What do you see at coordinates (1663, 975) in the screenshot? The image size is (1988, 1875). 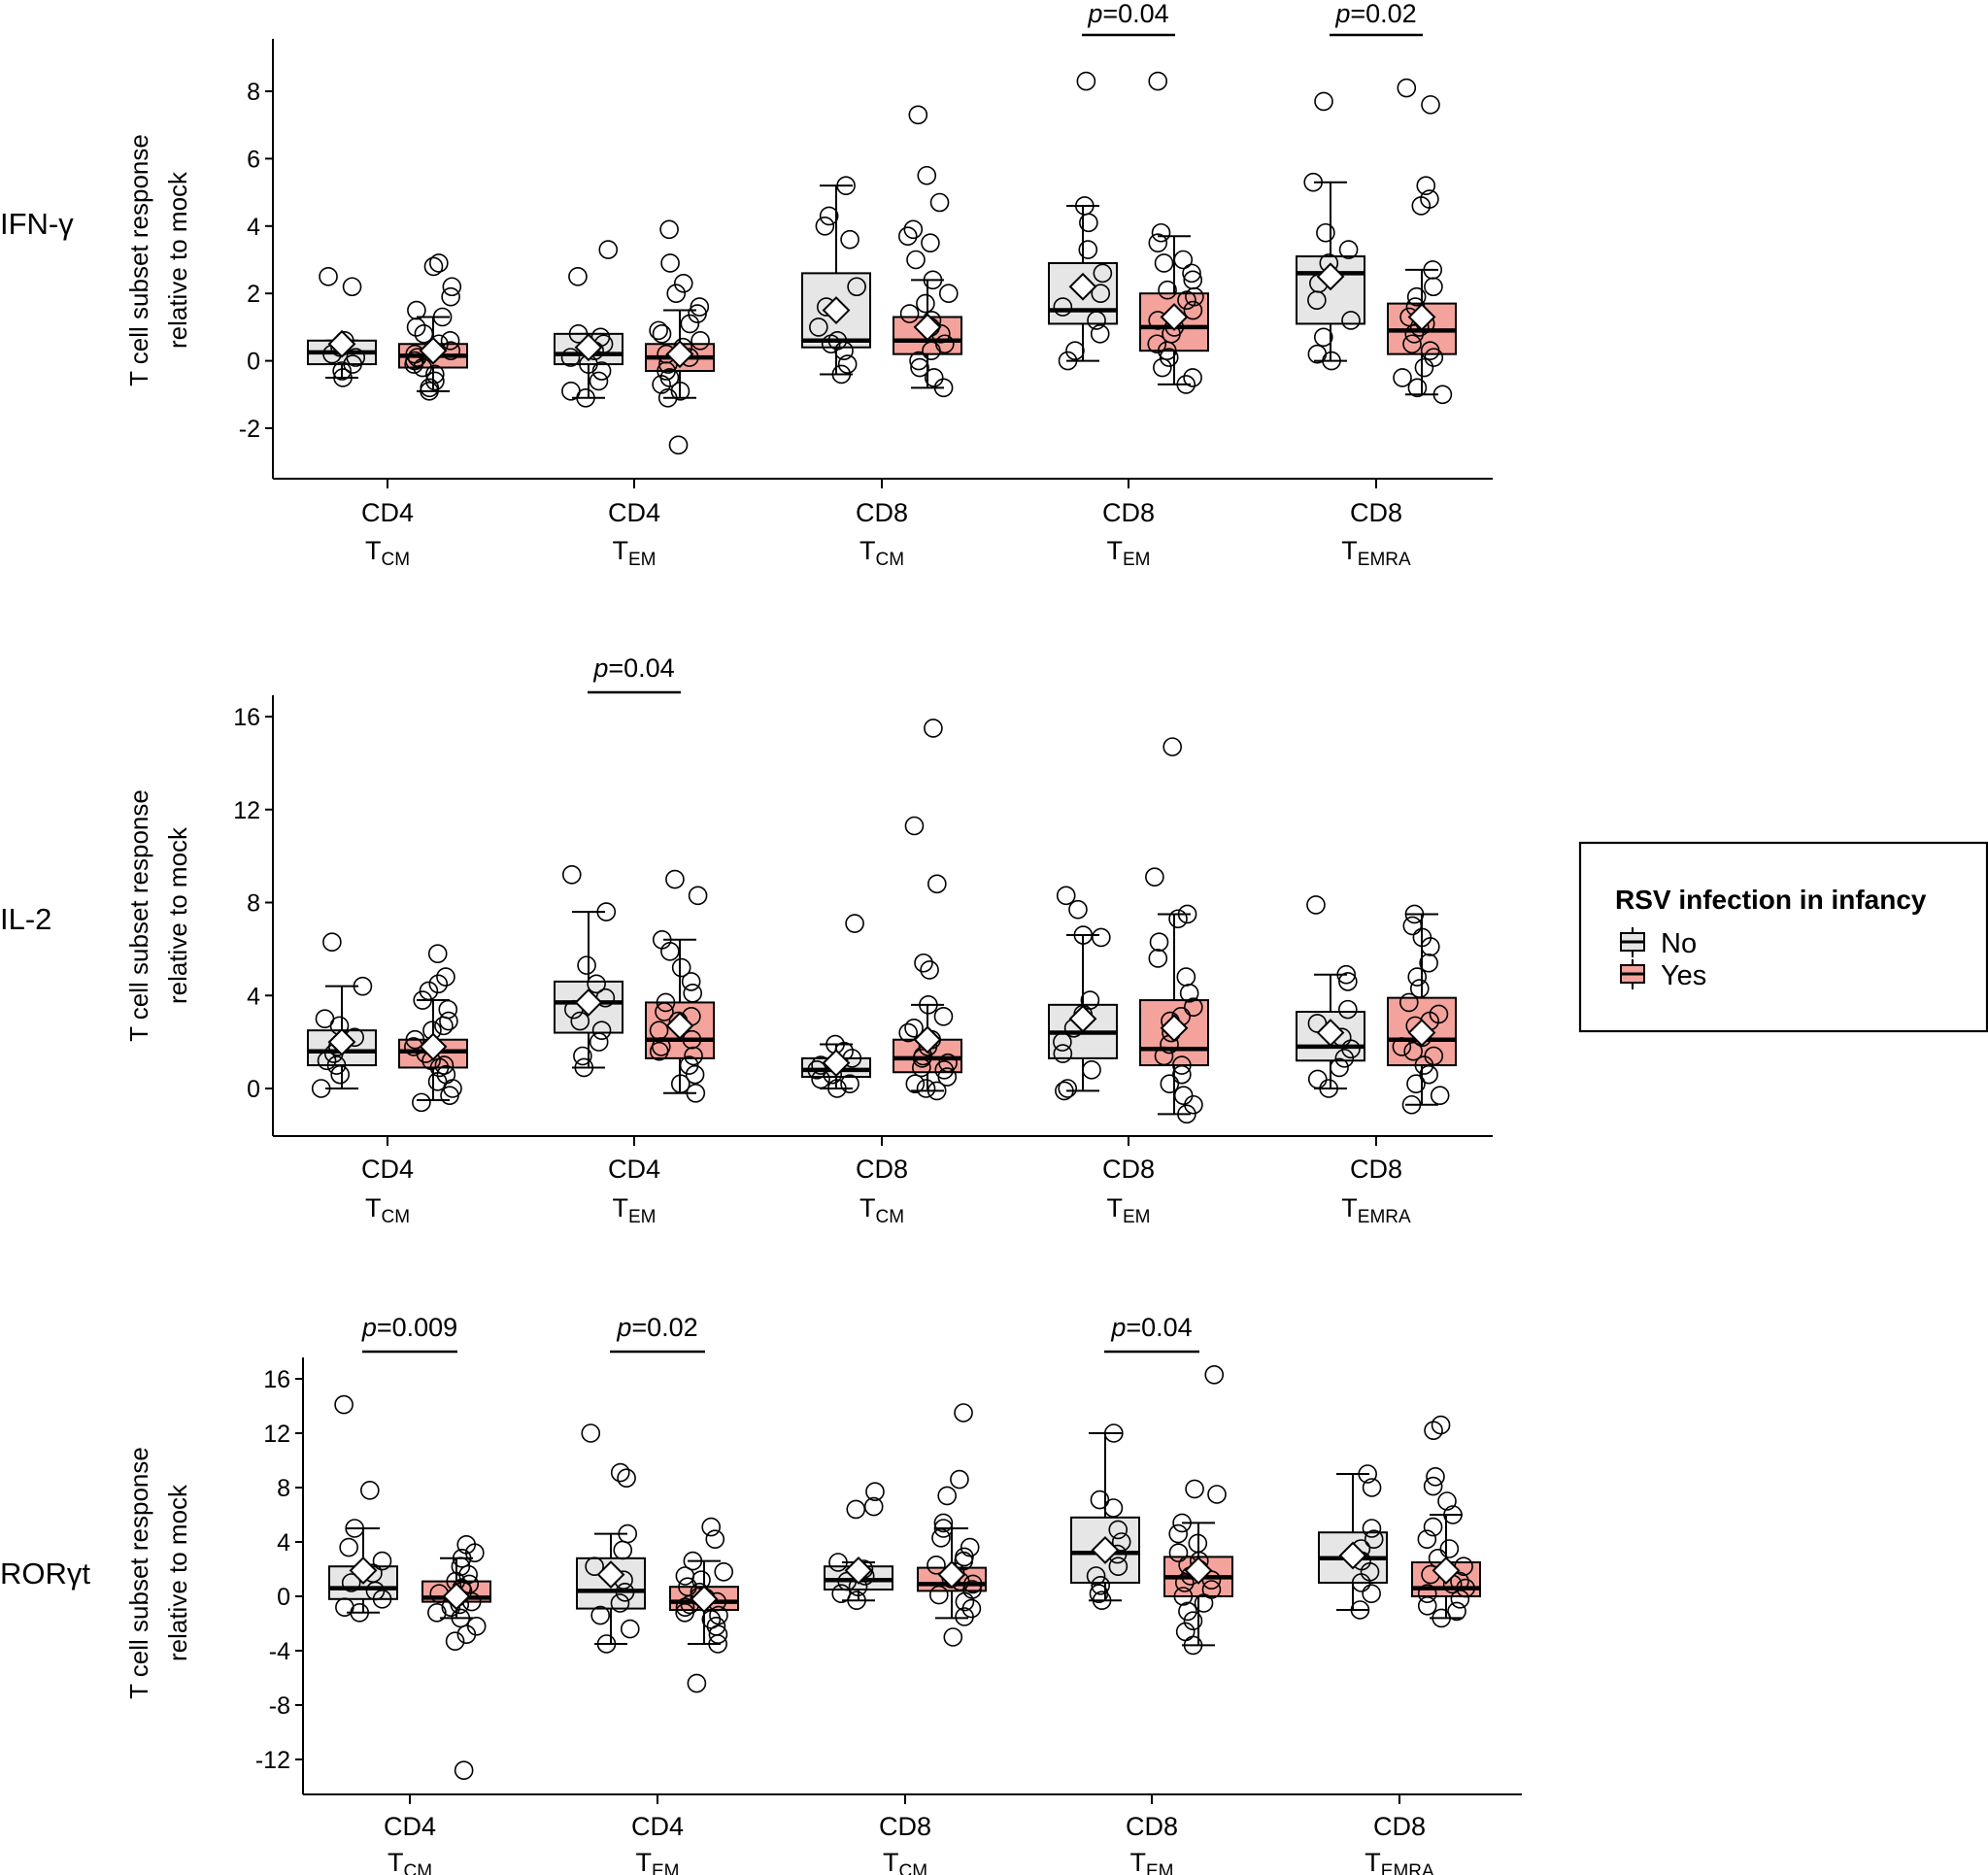 I see `legend-item-yes: Yes` at bounding box center [1663, 975].